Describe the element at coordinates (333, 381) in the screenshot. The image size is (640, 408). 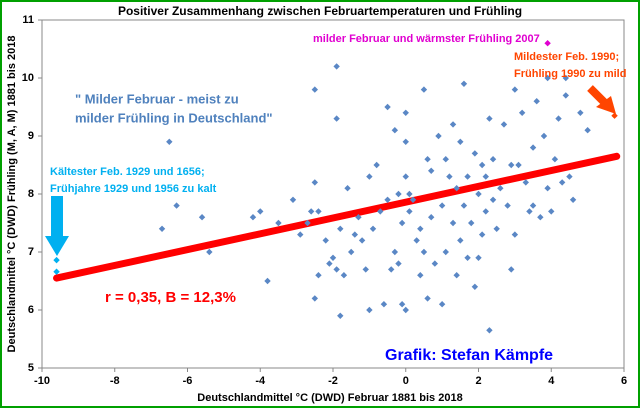
I see `x-tick-label: -2` at that location.